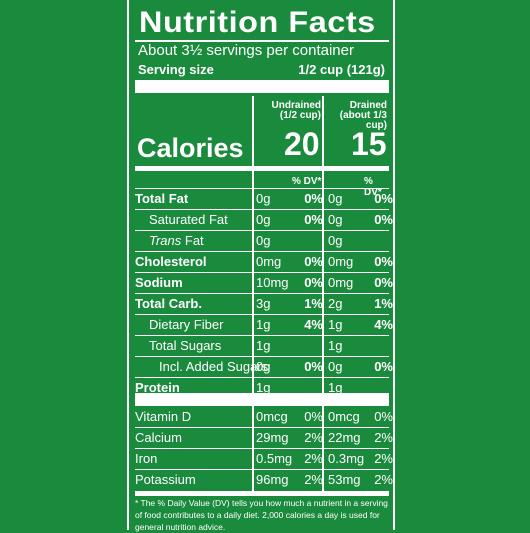 Image resolution: width=530 pixels, height=533 pixels. What do you see at coordinates (313, 303) in the screenshot?
I see `dv-undrained: 1%` at bounding box center [313, 303].